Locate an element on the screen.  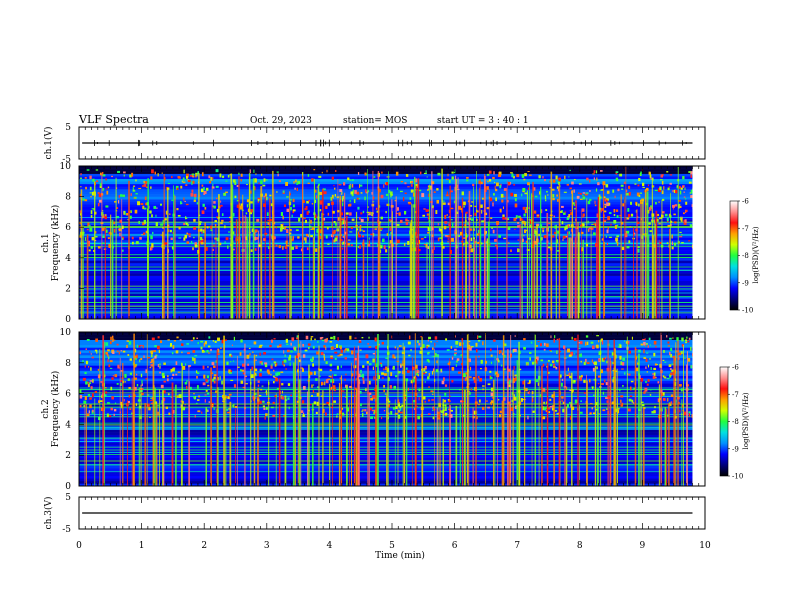
ch3-voltage-ytick-top: 5 is located at coordinates (68, 498).